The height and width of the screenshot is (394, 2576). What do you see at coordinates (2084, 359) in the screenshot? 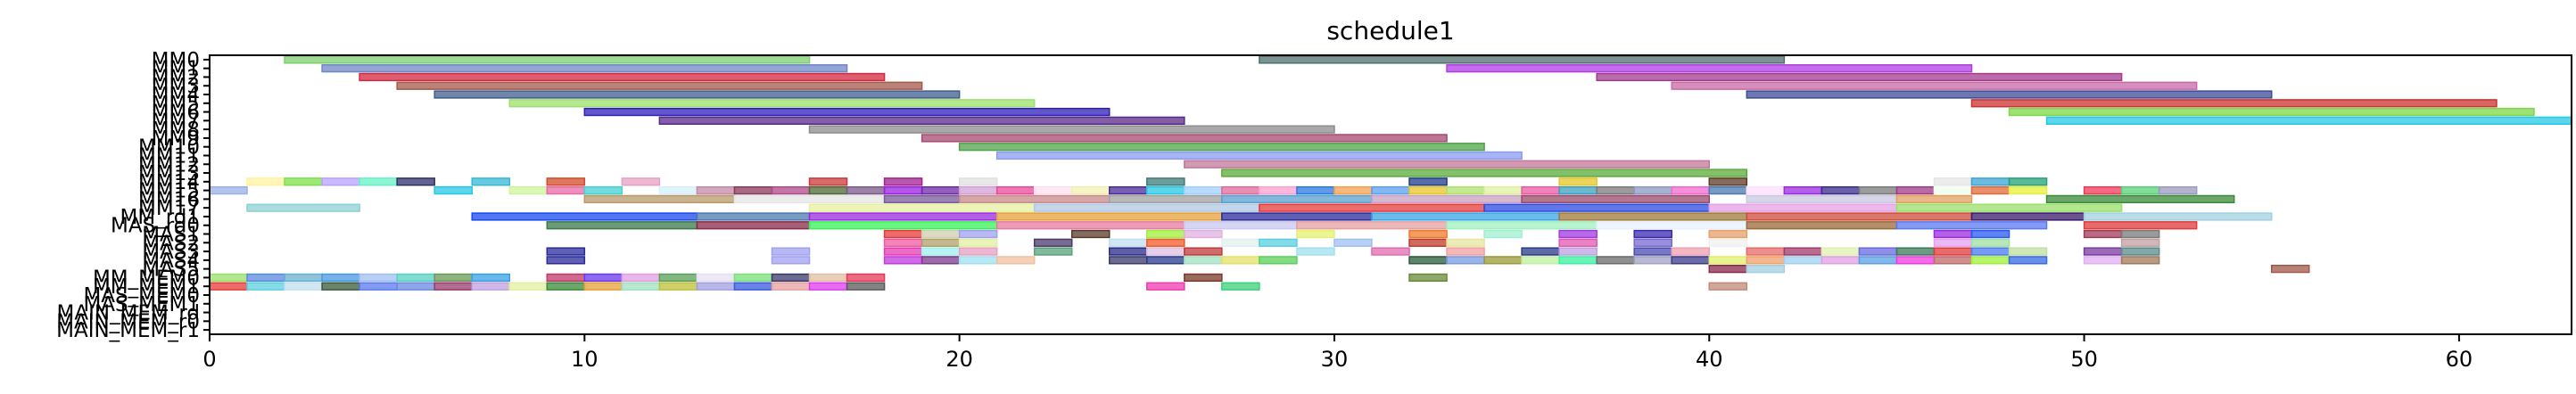
I see `x-tick-label: 50` at bounding box center [2084, 359].